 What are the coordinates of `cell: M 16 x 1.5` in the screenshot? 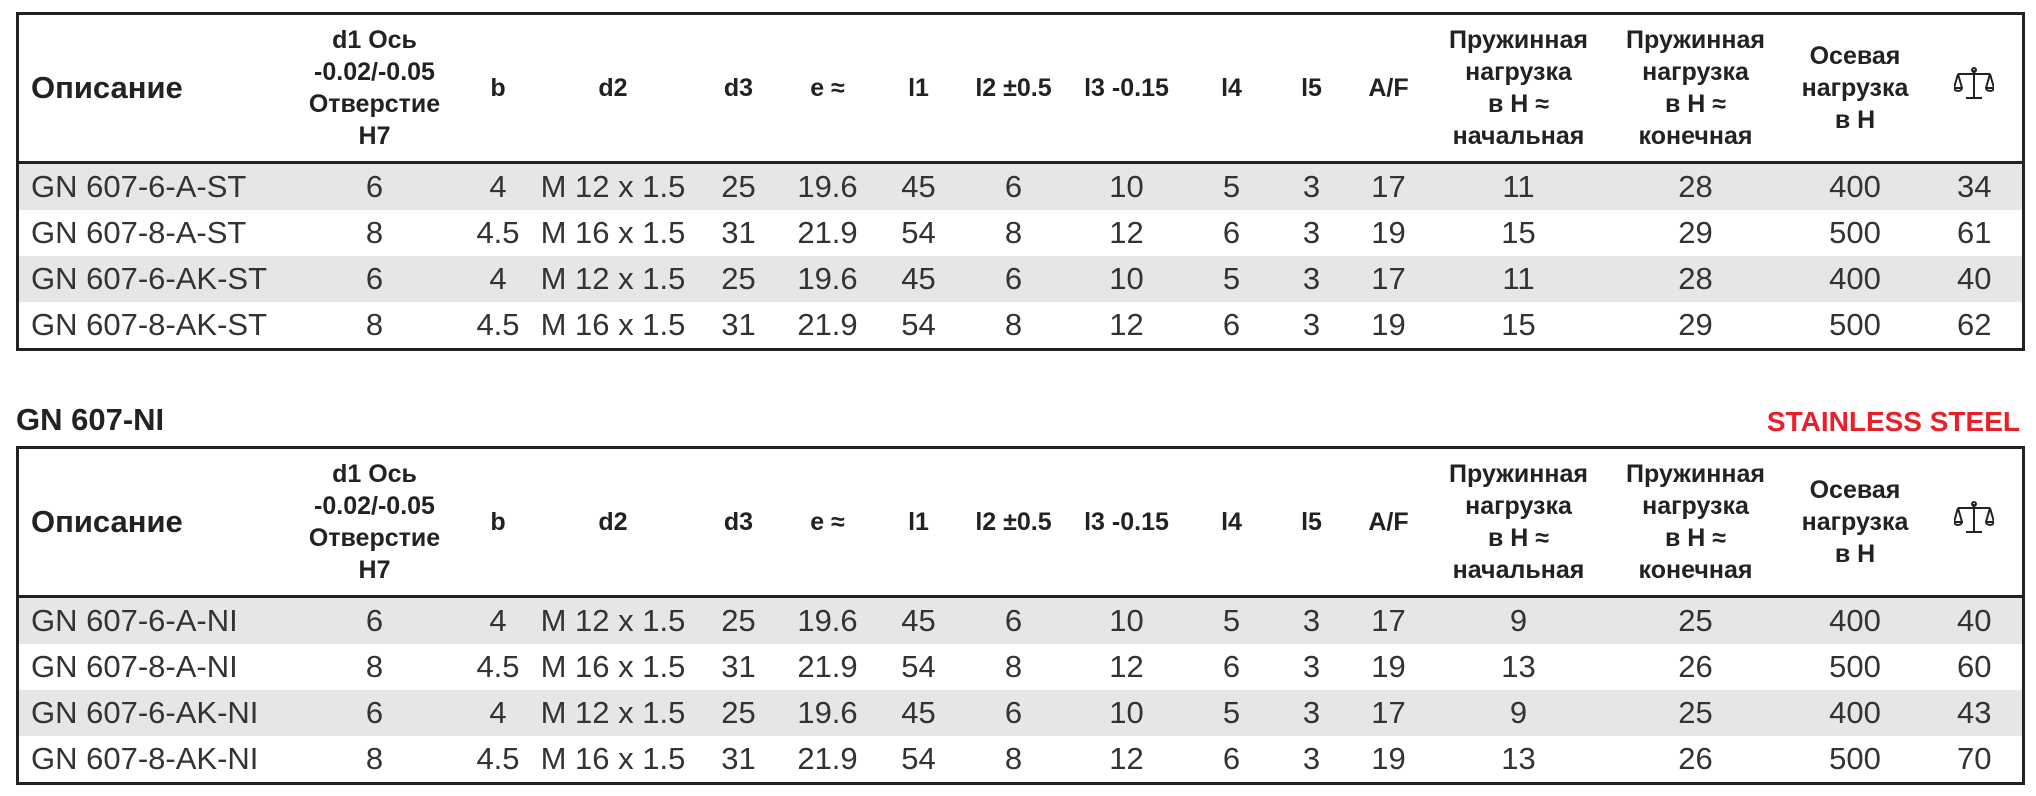 It's located at (613, 324).